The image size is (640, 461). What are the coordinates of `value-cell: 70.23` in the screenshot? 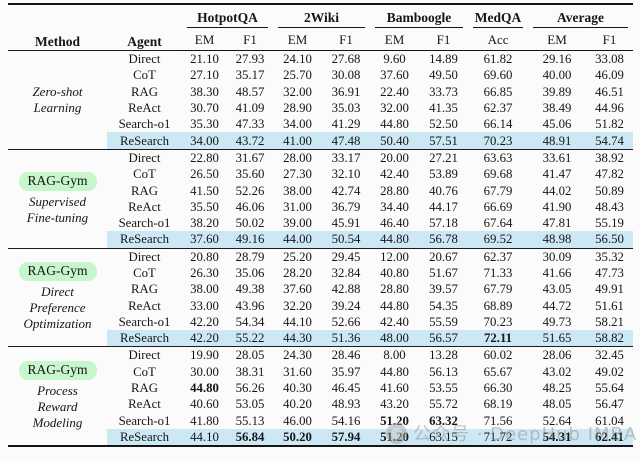 It's located at (498, 141).